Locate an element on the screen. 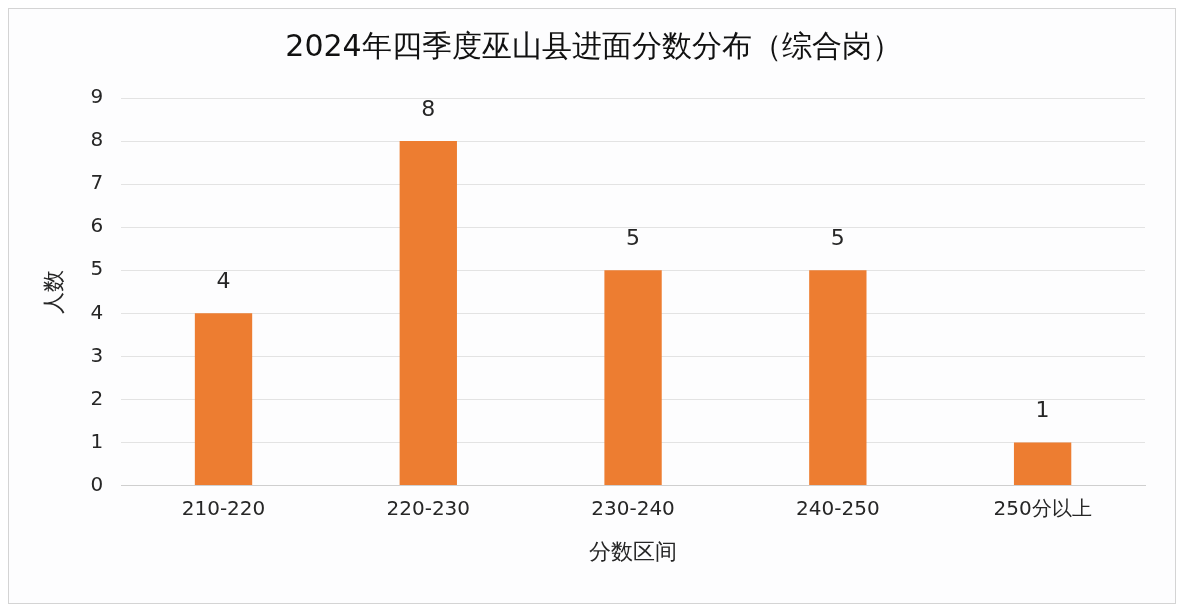 This screenshot has width=1184, height=610. y-axis-title: 人数 is located at coordinates (53, 291).